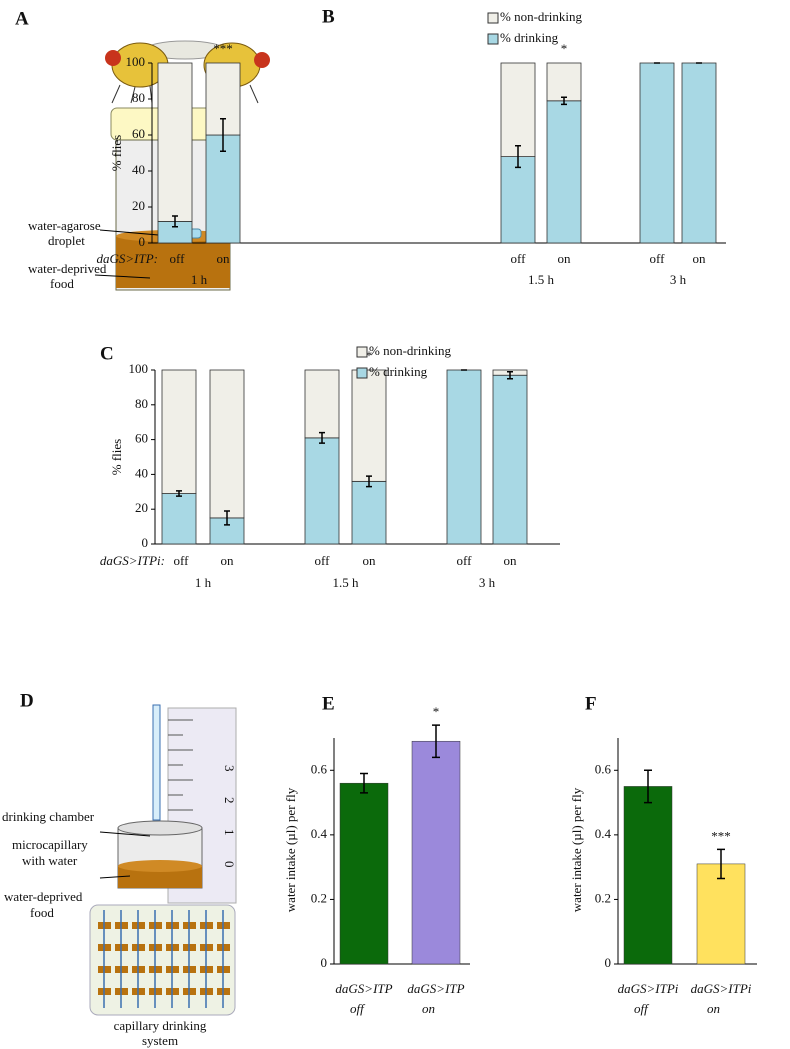 Image resolution: width=790 pixels, height=1049 pixels. I want to click on label: water-agarose, so click(64, 225).